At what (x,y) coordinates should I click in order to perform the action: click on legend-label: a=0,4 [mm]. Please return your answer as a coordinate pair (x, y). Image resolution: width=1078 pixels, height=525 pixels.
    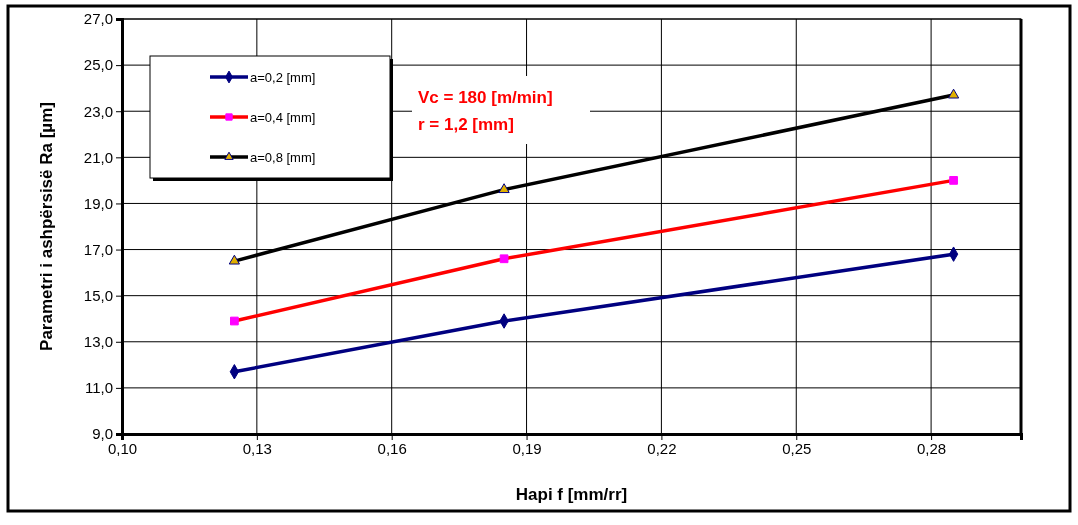
    Looking at the image, I should click on (283, 117).